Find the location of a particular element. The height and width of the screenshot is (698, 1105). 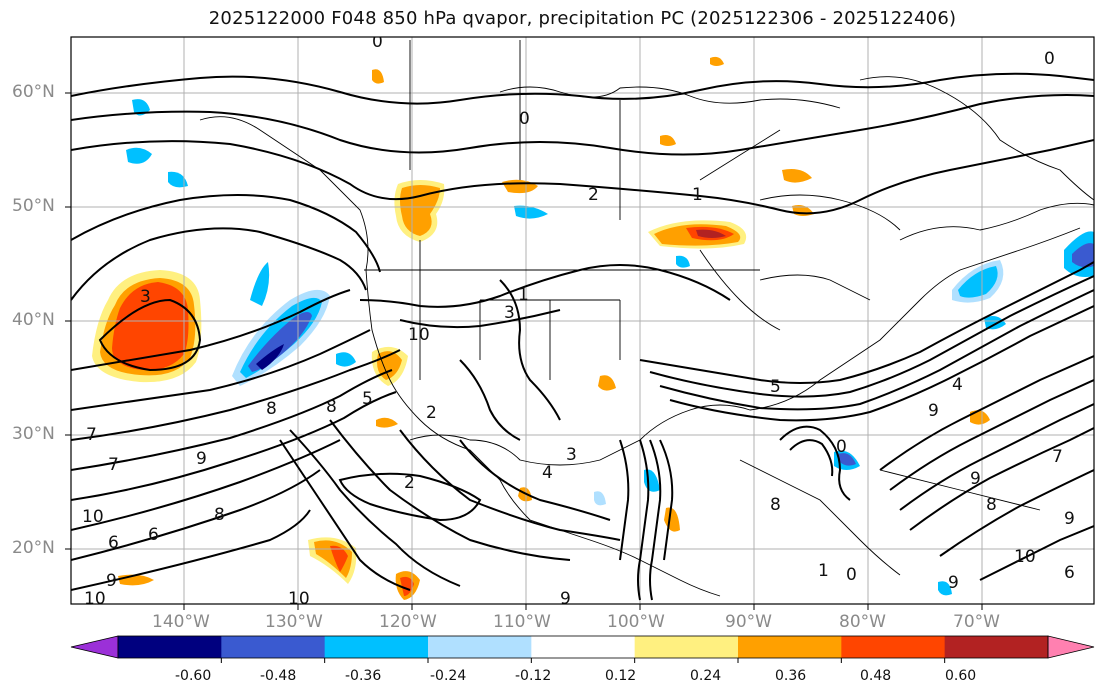

colorbar-tick-label: 0.48 is located at coordinates (876, 676).